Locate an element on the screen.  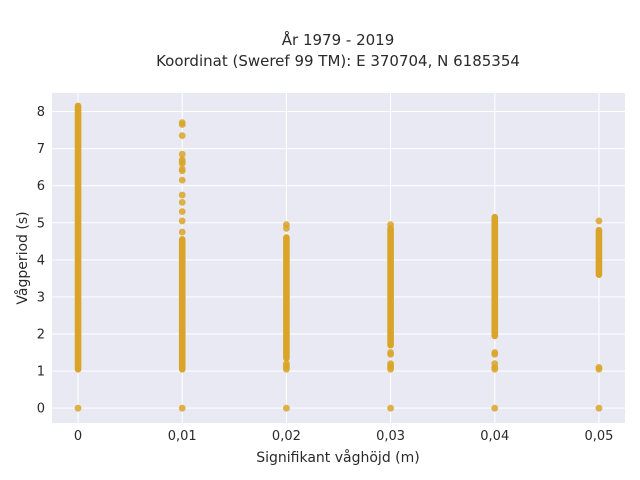
y-tick-label: 4 is located at coordinates (41, 260).